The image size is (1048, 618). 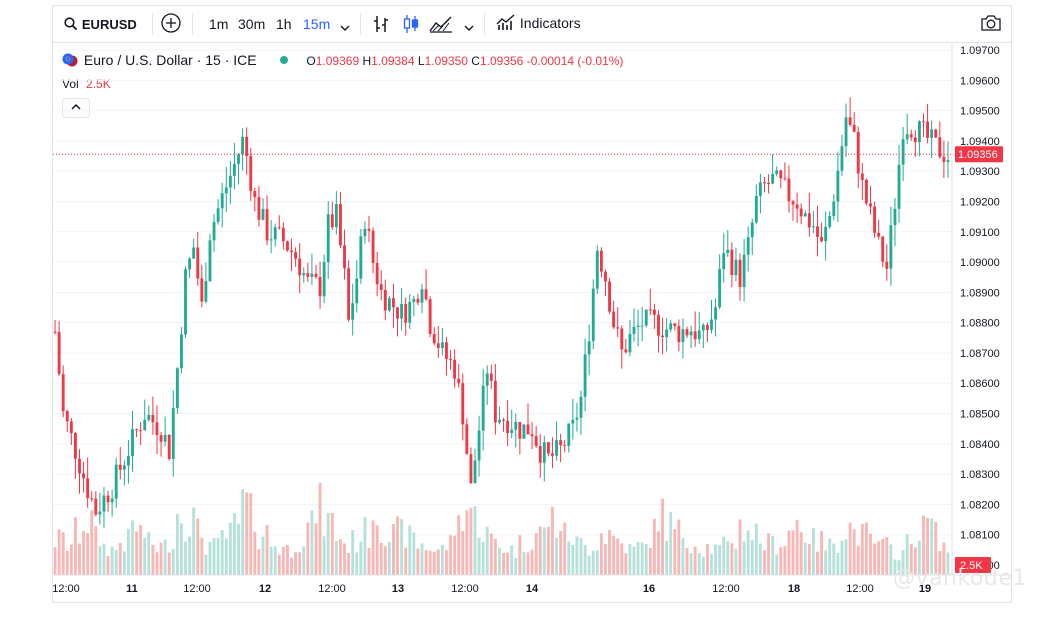 What do you see at coordinates (505, 22) in the screenshot?
I see `indicators-icon` at bounding box center [505, 22].